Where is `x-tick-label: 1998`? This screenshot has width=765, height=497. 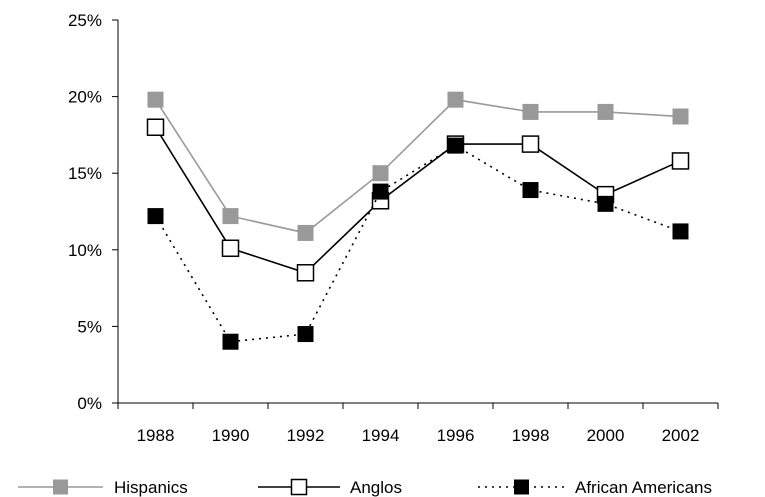 x-tick-label: 1998 is located at coordinates (531, 435).